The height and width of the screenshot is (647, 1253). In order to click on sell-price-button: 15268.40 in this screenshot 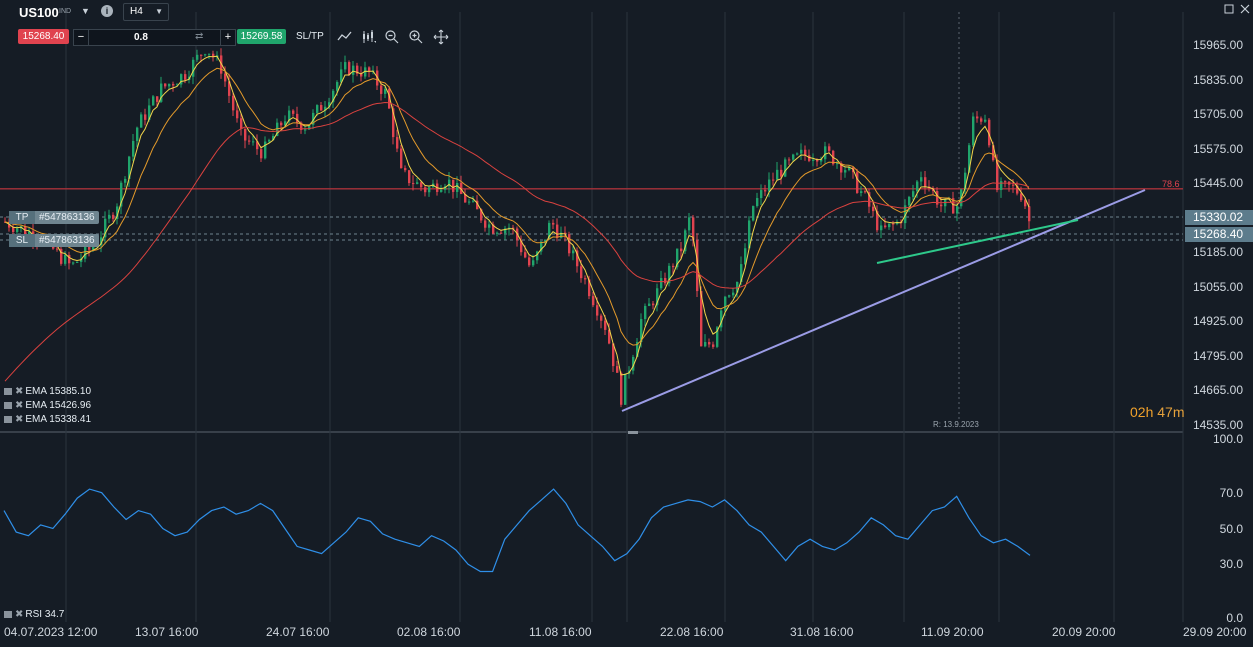, I will do `click(43, 36)`.